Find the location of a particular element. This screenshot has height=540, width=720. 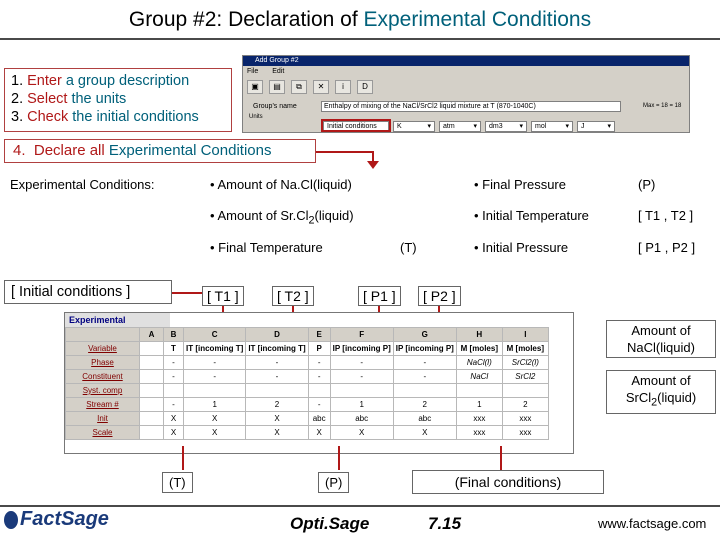

row-header: Constituent is located at coordinates (102, 376).